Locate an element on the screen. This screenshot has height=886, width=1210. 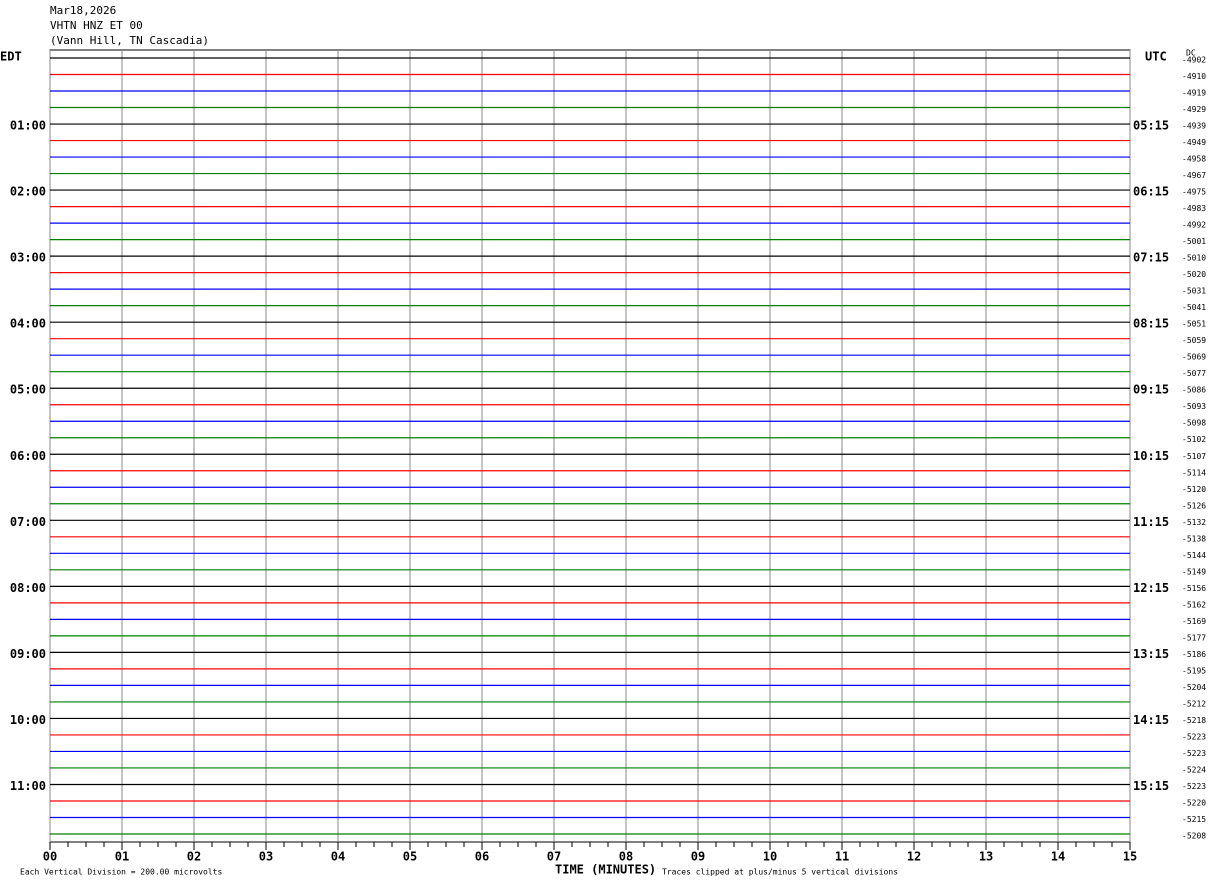
right-hour-label: 05:15 is located at coordinates (1151, 126).